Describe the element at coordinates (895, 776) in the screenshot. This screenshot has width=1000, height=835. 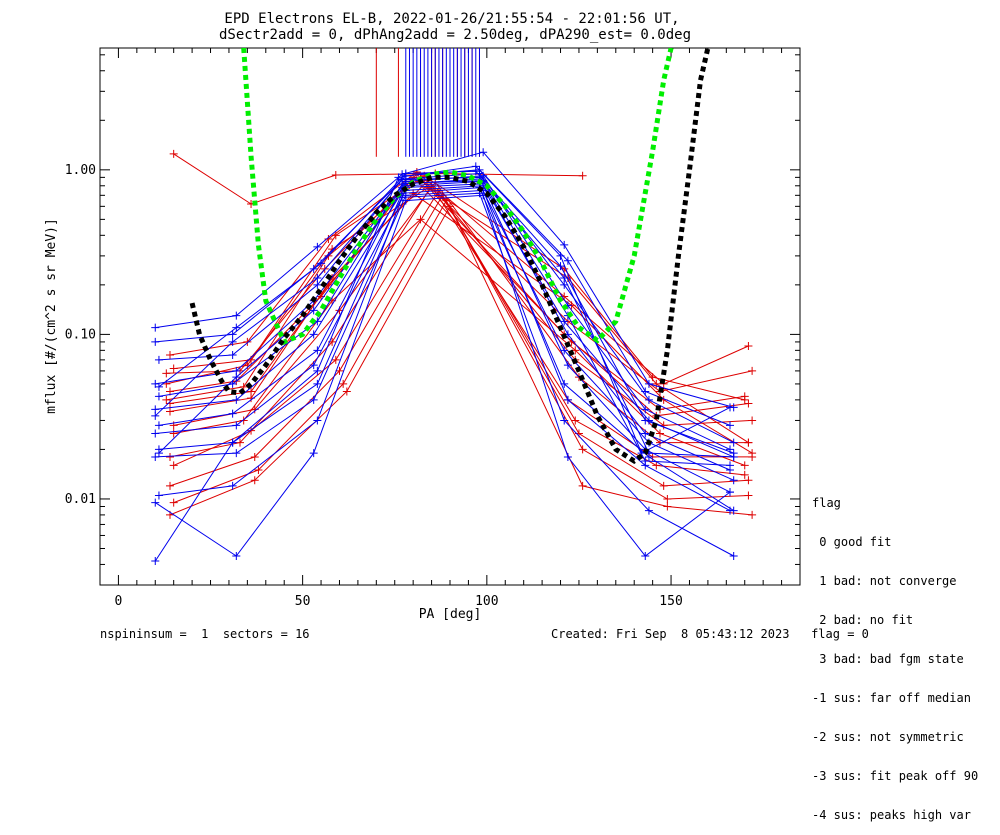
I see `legend-item: -3 sus: fit peak off 90` at that location.